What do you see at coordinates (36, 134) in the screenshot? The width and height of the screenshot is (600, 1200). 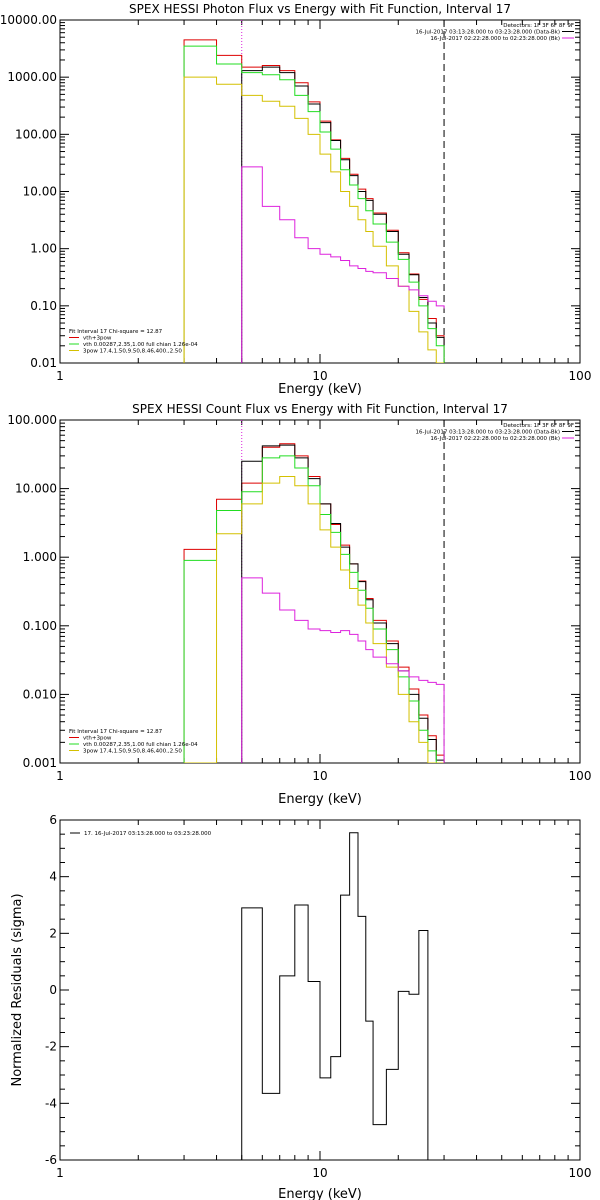 I see `photon-y-tick-label: 100.00` at bounding box center [36, 134].